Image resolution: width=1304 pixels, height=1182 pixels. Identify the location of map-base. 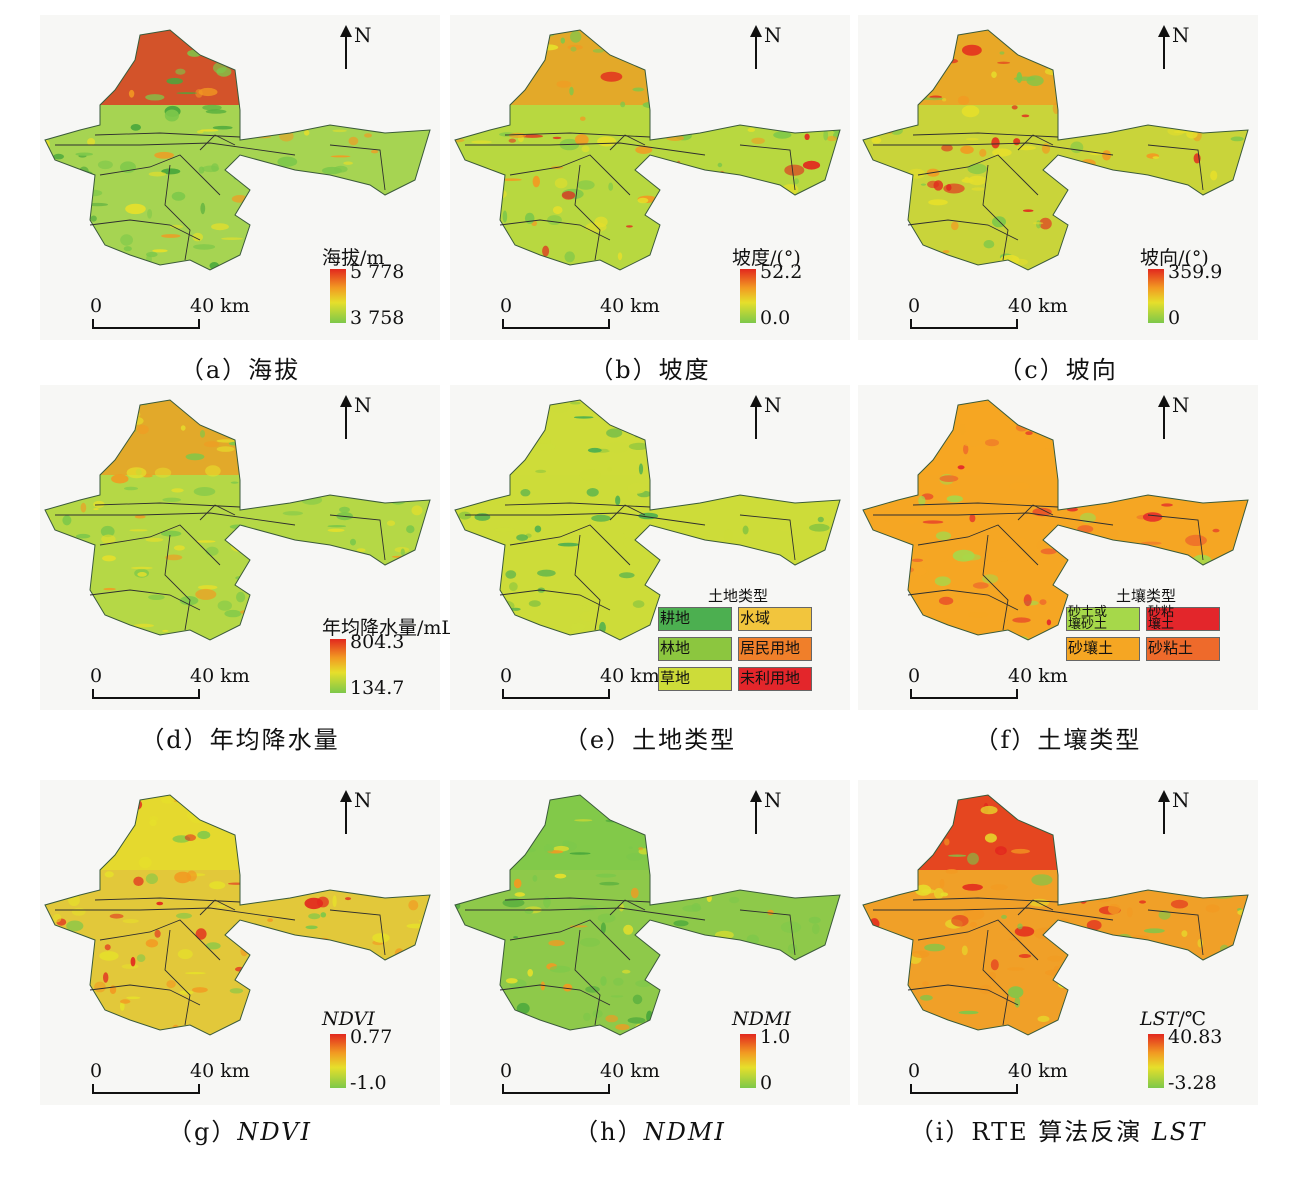
(1055, 520).